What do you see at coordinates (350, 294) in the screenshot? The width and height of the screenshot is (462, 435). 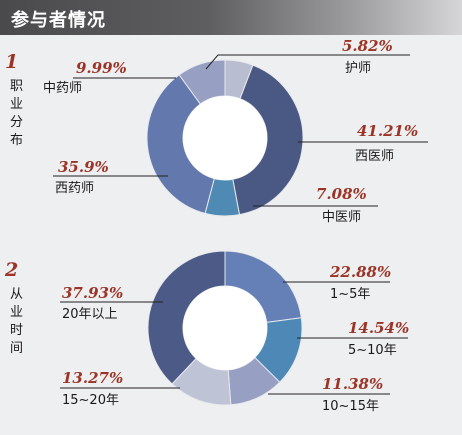 I see `slice-category-label: 1~5年` at bounding box center [350, 294].